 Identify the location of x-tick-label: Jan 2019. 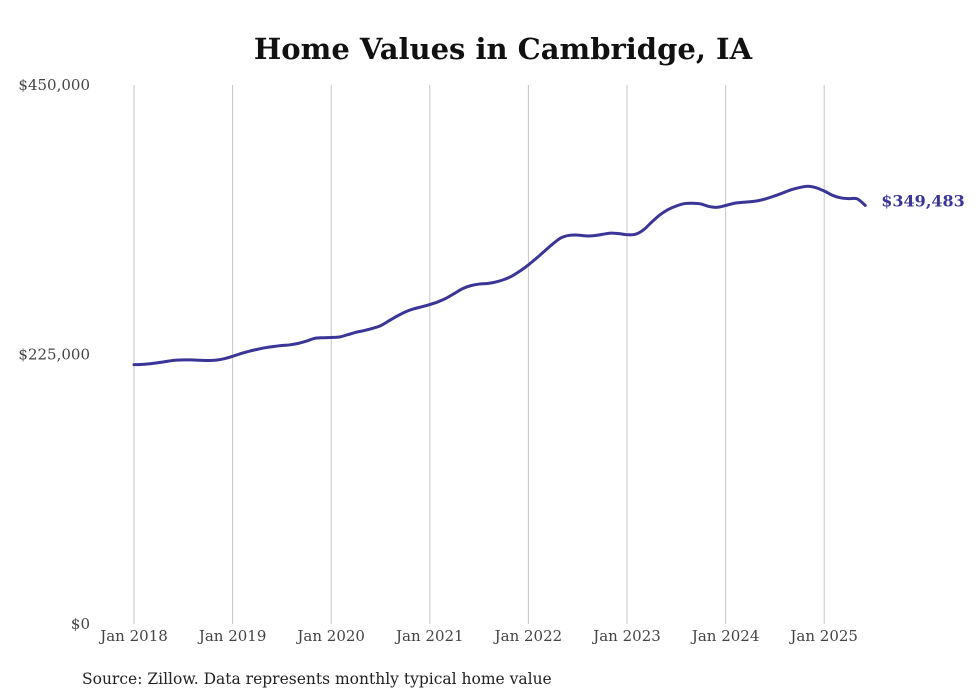
(232, 636).